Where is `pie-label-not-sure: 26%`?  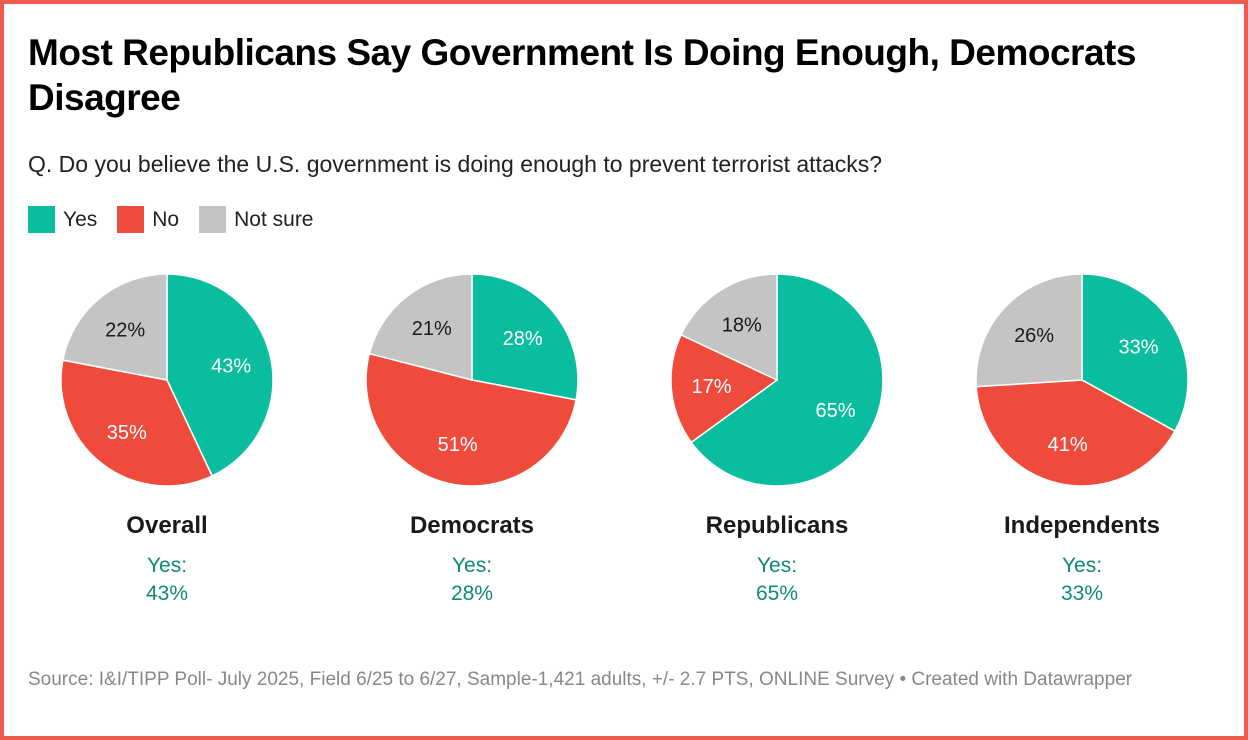 pie-label-not-sure: 26% is located at coordinates (1034, 336).